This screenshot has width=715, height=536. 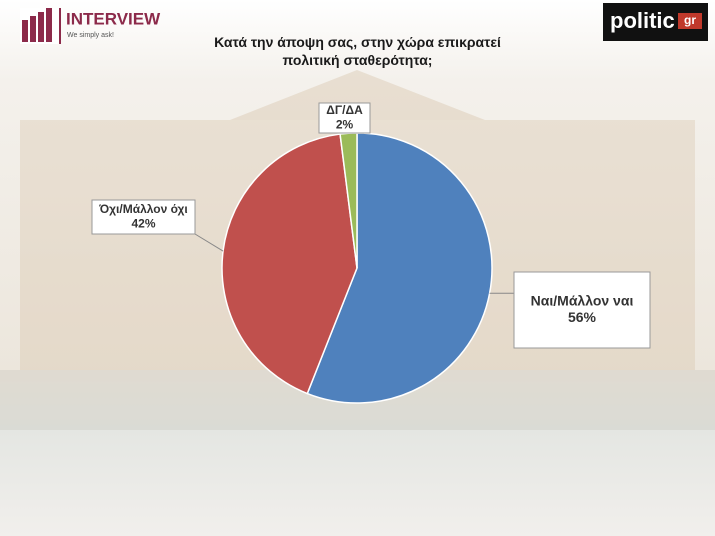 I want to click on data-label-value: 42%, so click(x=143, y=223).